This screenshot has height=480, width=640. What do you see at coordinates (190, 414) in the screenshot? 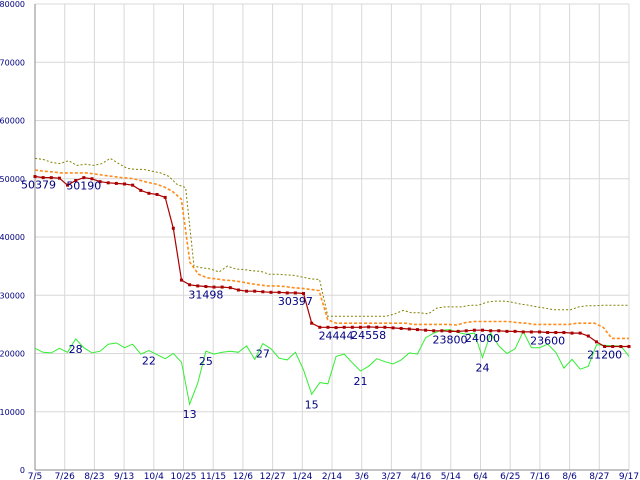
I see `data-label: 13` at bounding box center [190, 414].